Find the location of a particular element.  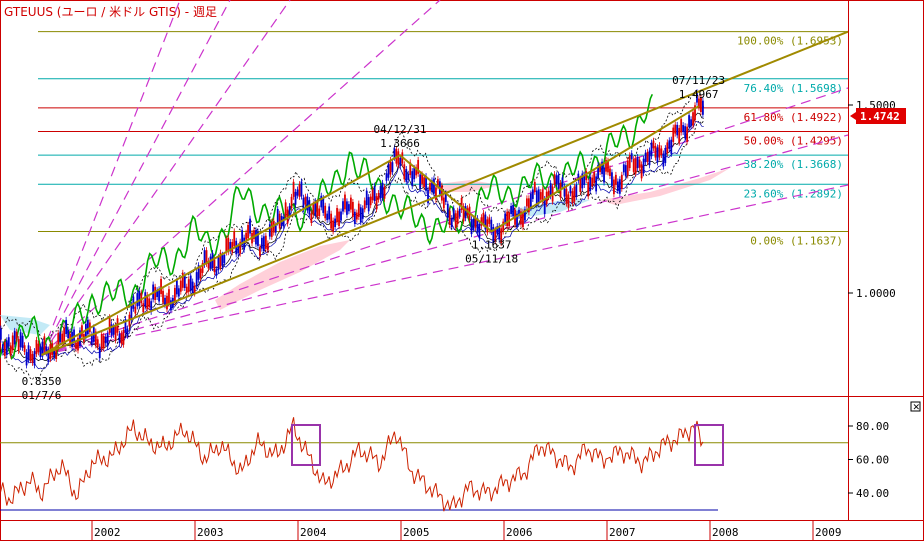

annotation-top: 04/12/31 is located at coordinates (399, 129).